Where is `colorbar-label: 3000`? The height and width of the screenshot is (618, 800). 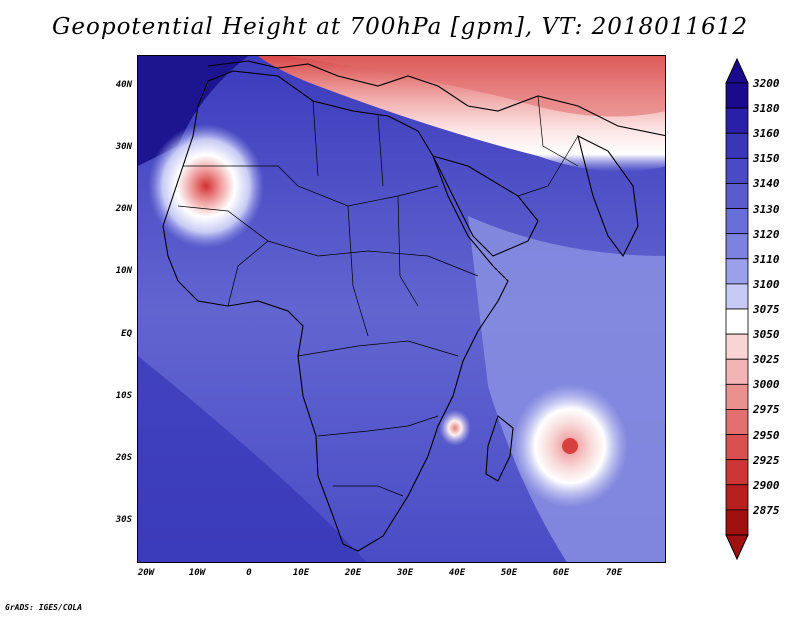
colorbar-label: 3000 is located at coordinates (766, 385).